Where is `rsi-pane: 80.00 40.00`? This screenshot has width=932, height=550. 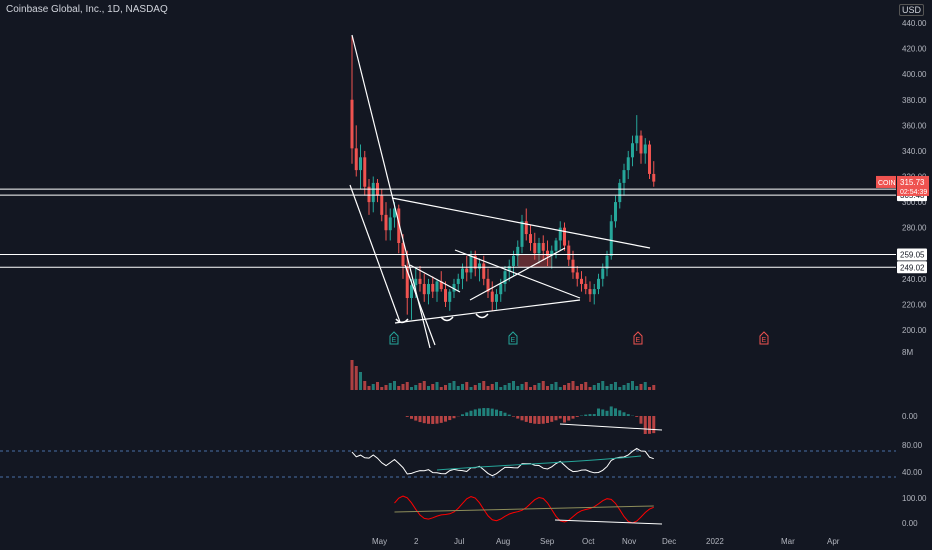 rsi-pane: 80.00 40.00 is located at coordinates (461, 459).